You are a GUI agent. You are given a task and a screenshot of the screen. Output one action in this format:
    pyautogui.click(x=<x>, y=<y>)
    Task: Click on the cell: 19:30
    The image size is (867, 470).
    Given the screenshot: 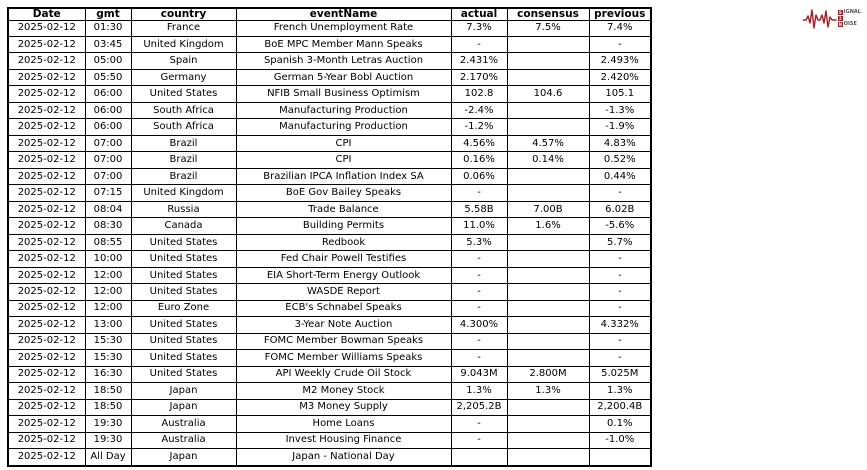 What is the action you would take?
    pyautogui.click(x=108, y=424)
    